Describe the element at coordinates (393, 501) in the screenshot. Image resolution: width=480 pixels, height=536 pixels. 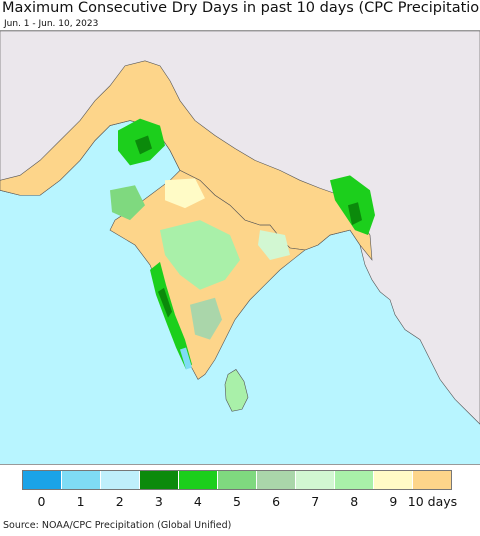
I see `legend-label: 9` at that location.